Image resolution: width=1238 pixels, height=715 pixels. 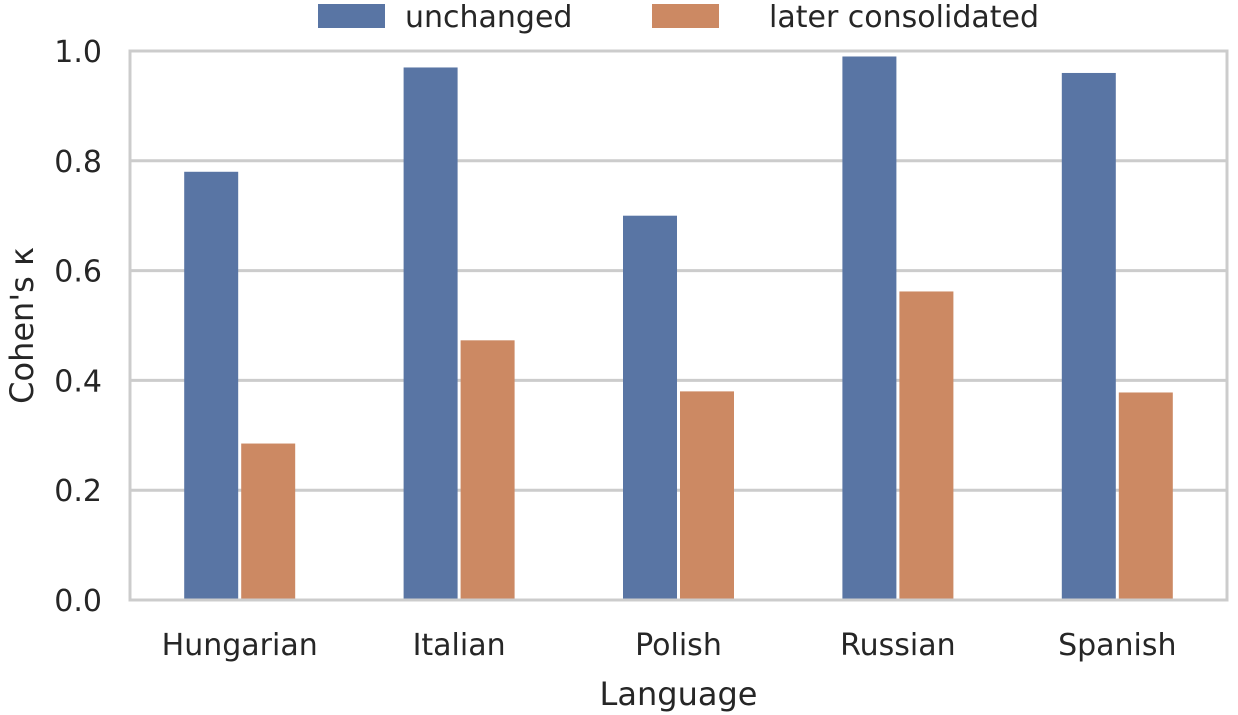 What do you see at coordinates (78, 272) in the screenshot?
I see `y-tick-label: 0.6` at bounding box center [78, 272].